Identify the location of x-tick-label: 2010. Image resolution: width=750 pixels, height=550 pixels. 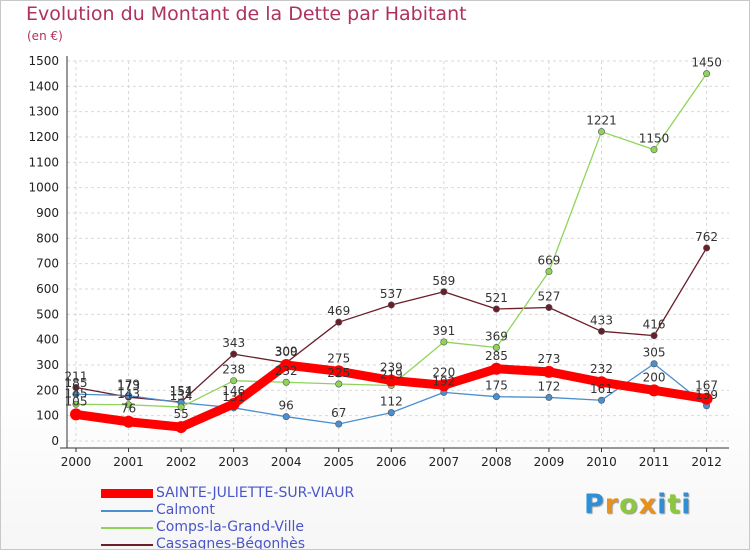
(601, 462).